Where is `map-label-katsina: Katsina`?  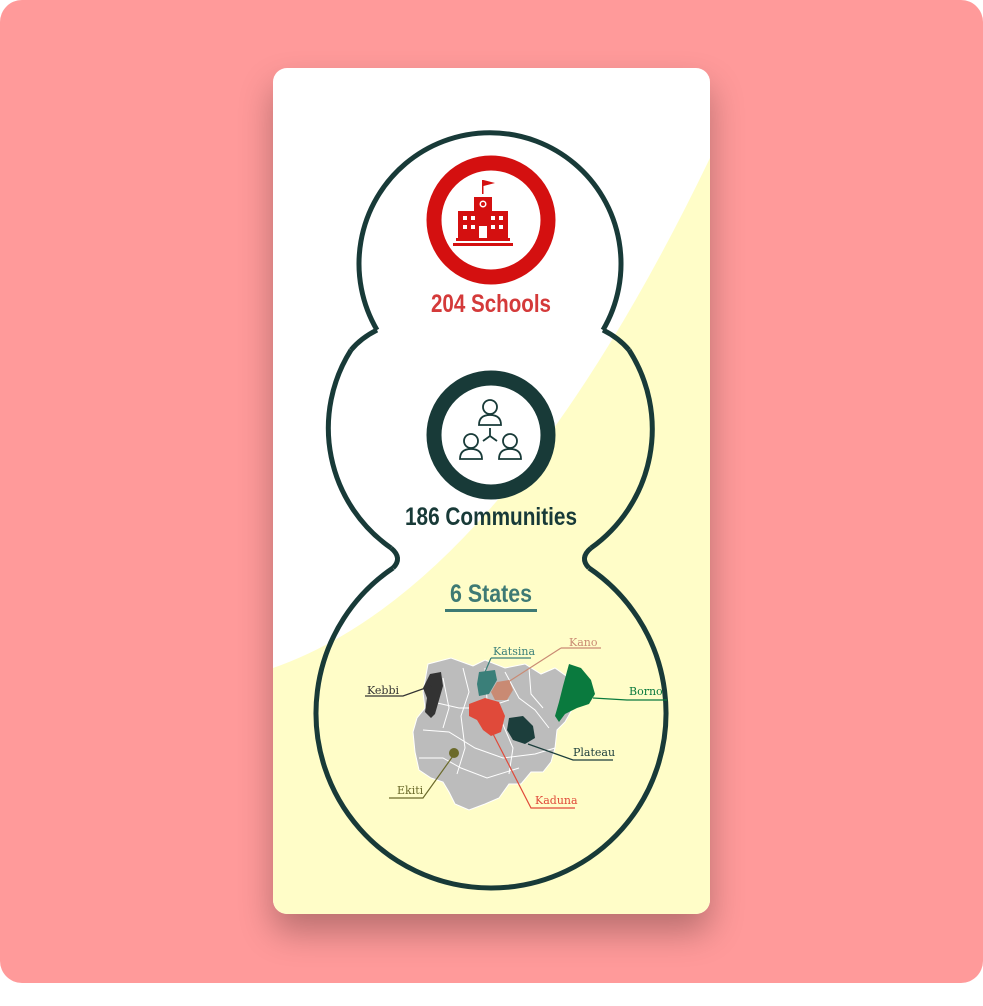
map-label-katsina: Katsina is located at coordinates (514, 651).